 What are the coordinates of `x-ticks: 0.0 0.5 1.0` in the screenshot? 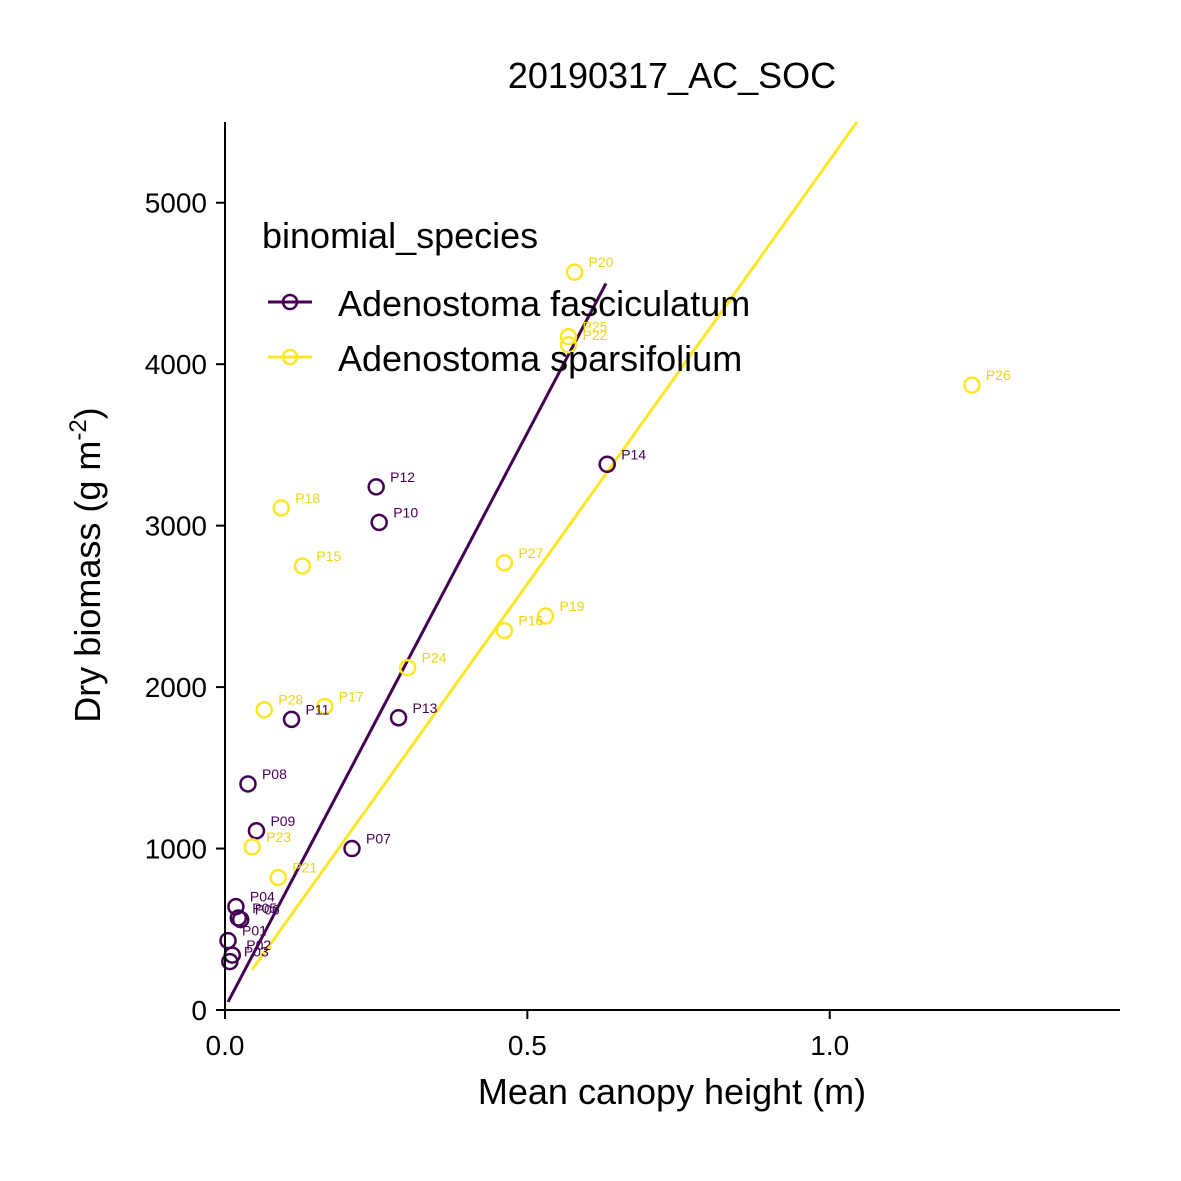 It's located at (527, 1035).